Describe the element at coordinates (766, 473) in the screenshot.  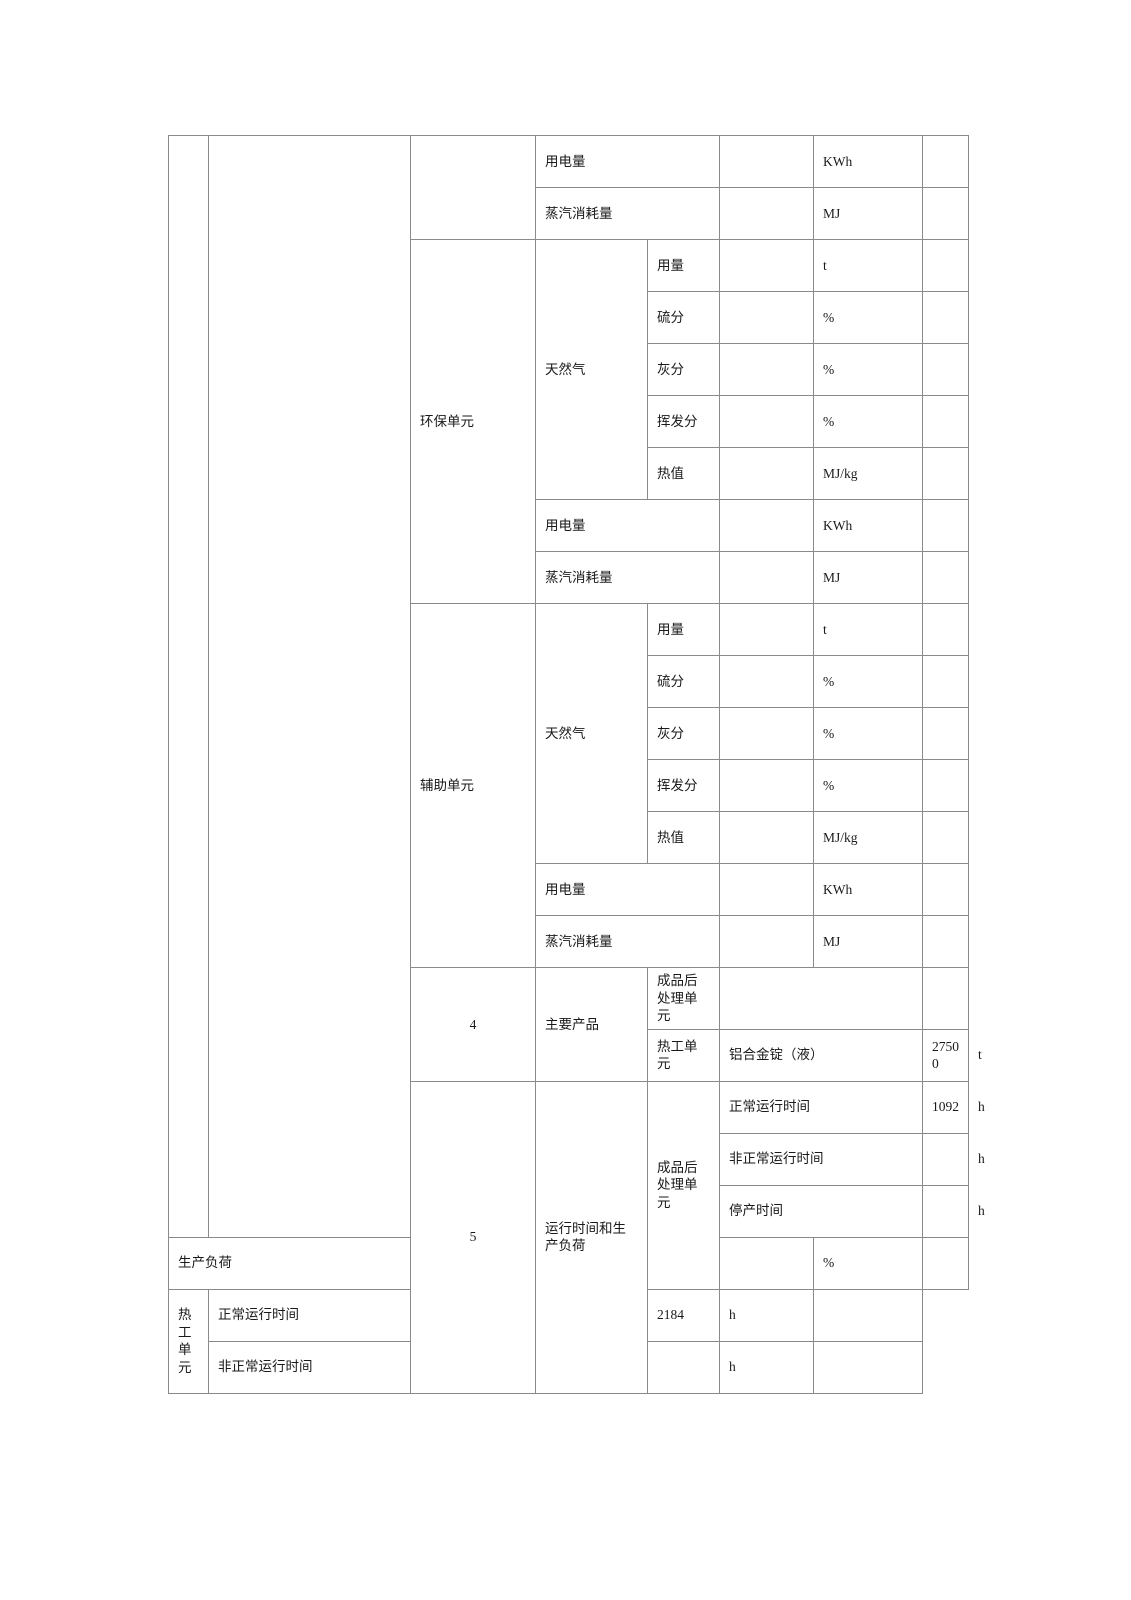
I see `cell-value-calorific-env` at that location.